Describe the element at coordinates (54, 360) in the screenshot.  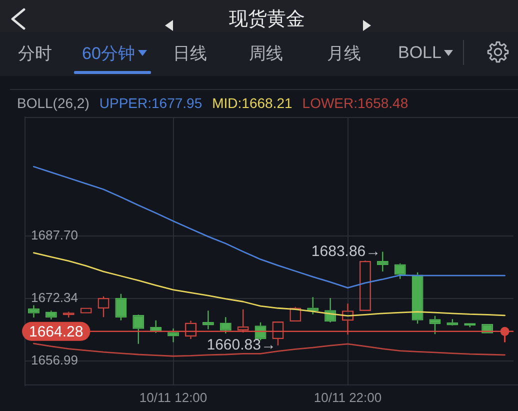
I see `y-tick-label: 1656.99` at that location.